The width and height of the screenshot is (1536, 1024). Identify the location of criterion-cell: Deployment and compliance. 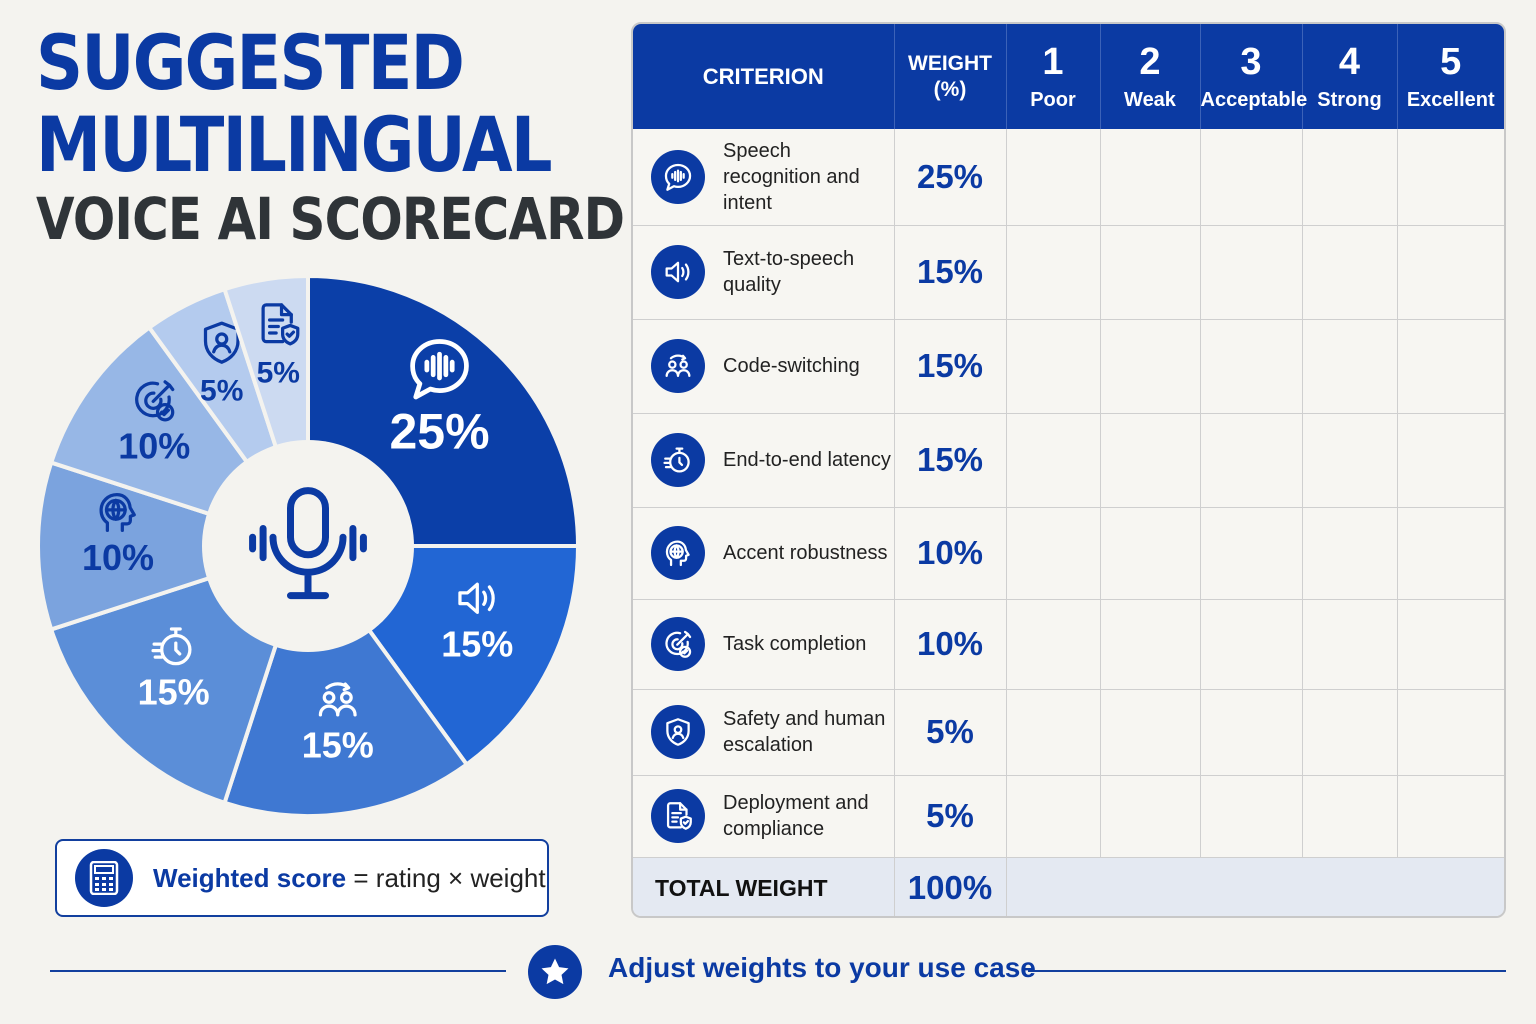
(764, 816).